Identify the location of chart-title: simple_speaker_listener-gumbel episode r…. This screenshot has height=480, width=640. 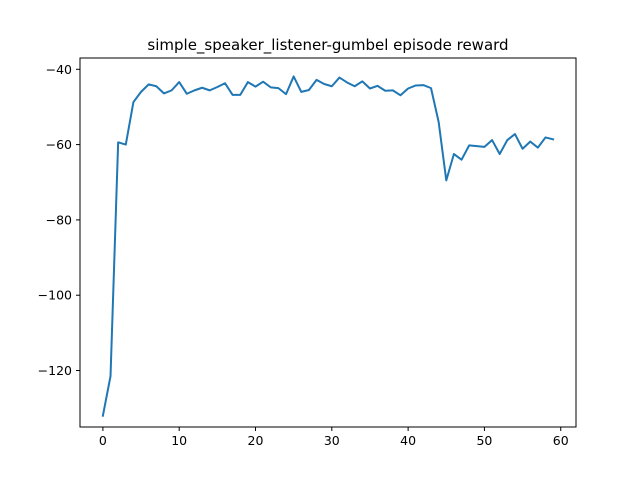
(327, 45).